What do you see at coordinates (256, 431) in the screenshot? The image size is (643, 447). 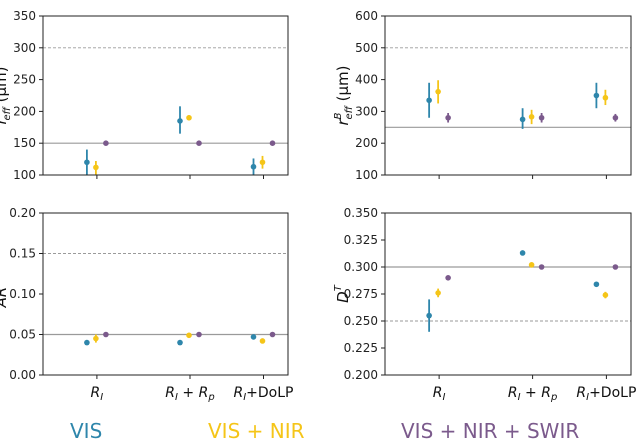 I see `legend-item-vis-nir: VIS + NIR` at bounding box center [256, 431].